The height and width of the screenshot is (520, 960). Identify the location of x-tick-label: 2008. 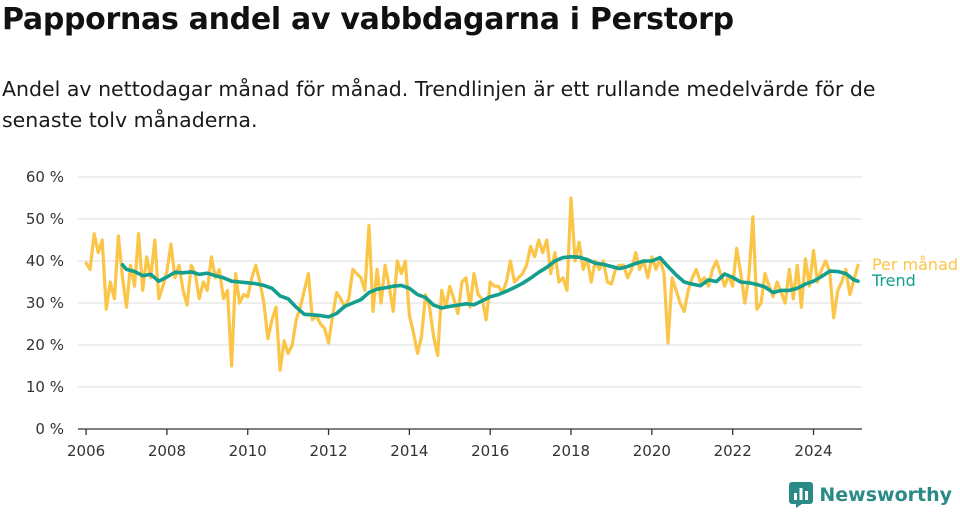
(167, 451).